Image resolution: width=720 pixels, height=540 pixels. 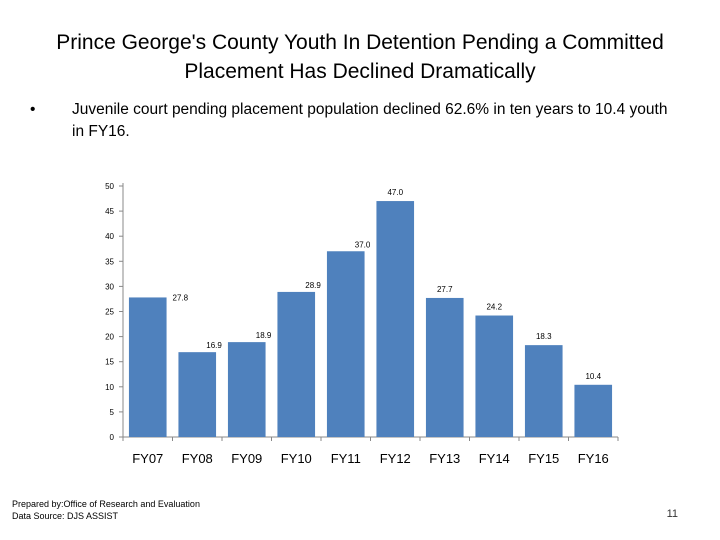 What do you see at coordinates (395, 192) in the screenshot?
I see `data-label: 47.0` at bounding box center [395, 192].